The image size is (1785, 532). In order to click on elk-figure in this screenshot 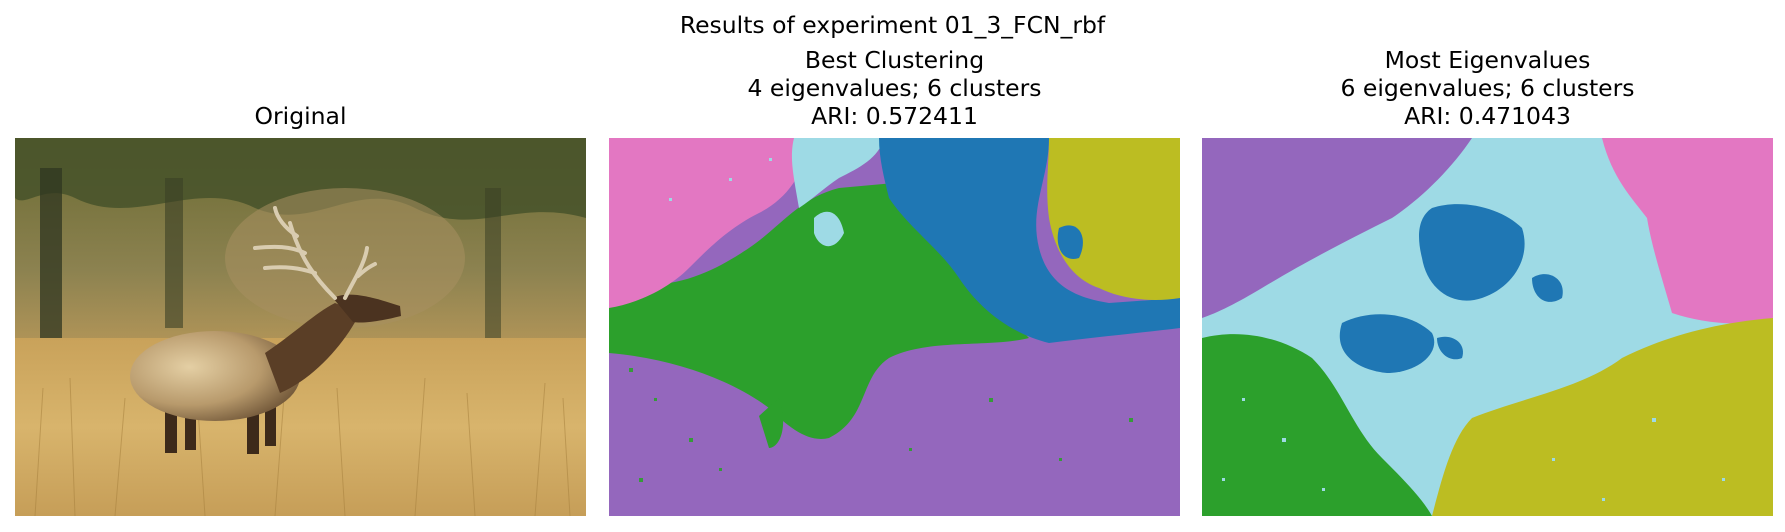, I will do `click(265, 330)`.